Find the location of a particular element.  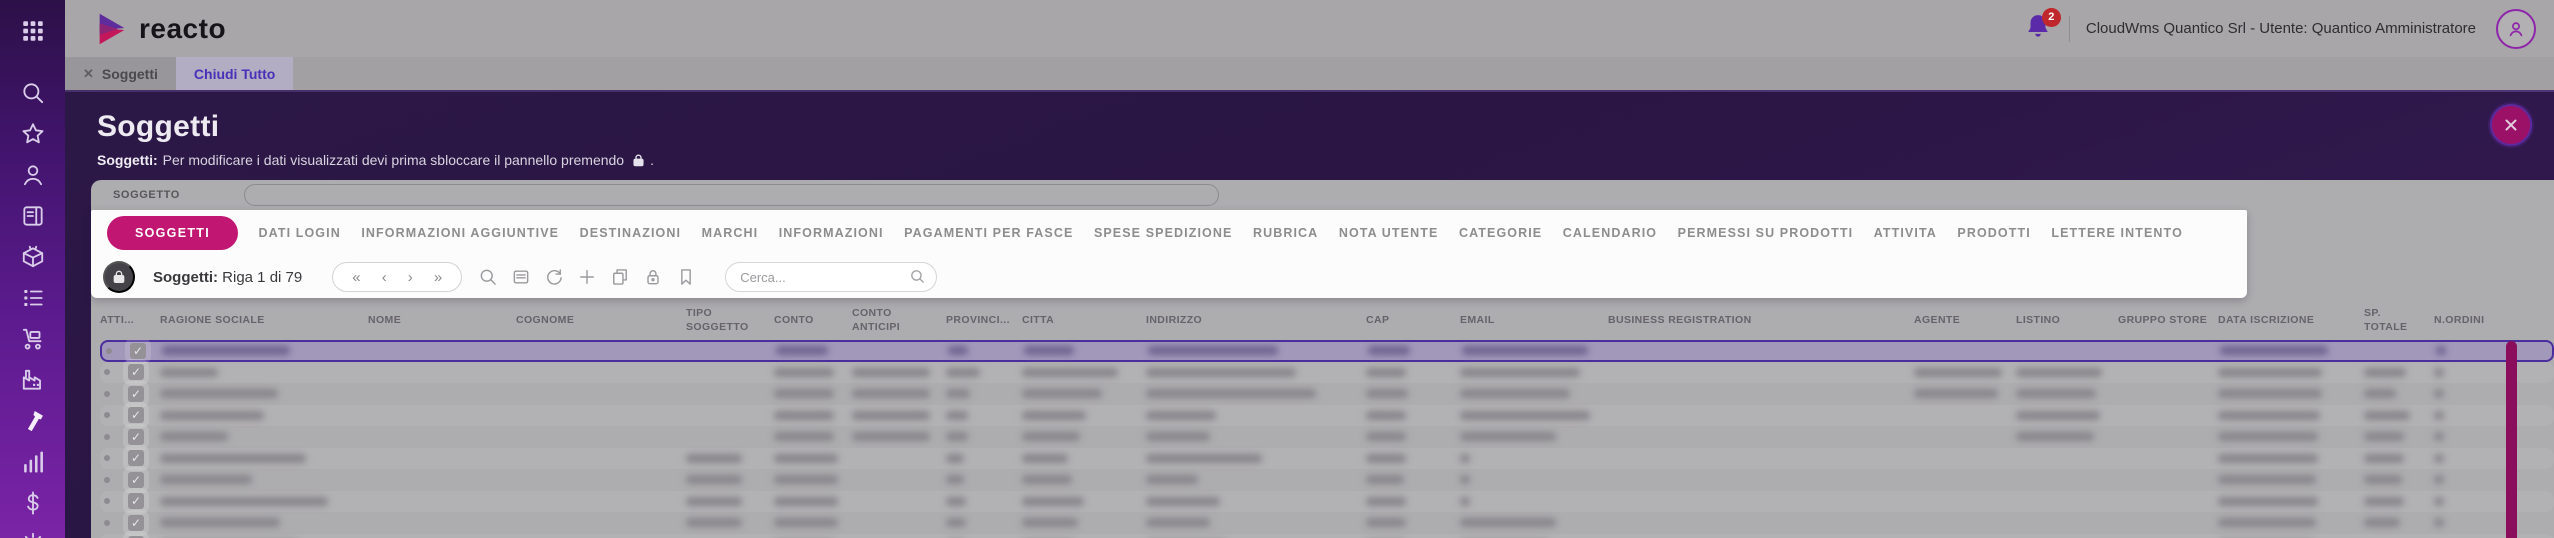

detail-tab-informazioni: INFORMAZIONI is located at coordinates (831, 233).